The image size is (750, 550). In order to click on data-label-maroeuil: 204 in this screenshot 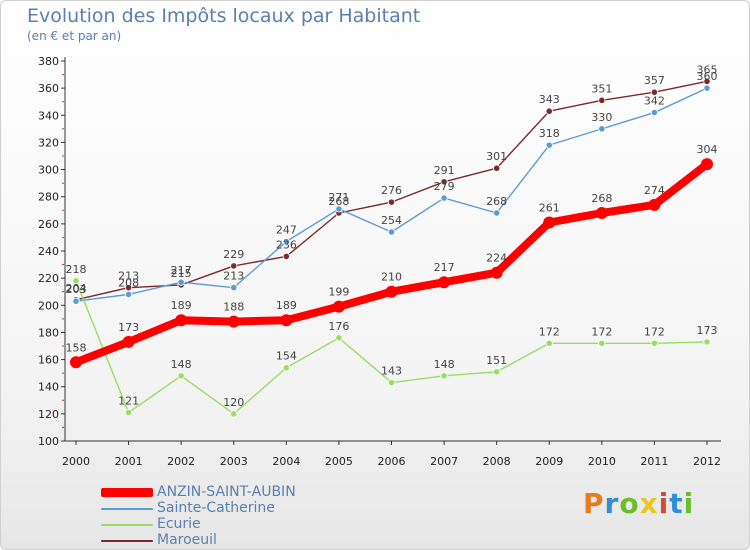, I will do `click(76, 288)`.